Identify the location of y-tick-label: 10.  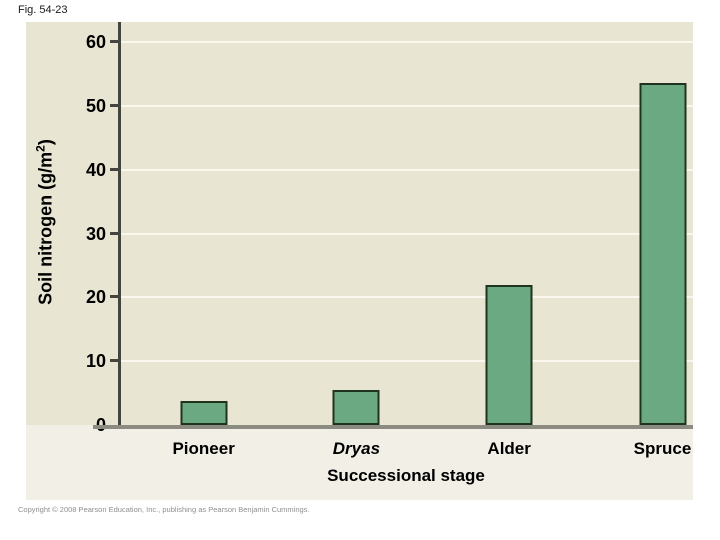
(95, 361).